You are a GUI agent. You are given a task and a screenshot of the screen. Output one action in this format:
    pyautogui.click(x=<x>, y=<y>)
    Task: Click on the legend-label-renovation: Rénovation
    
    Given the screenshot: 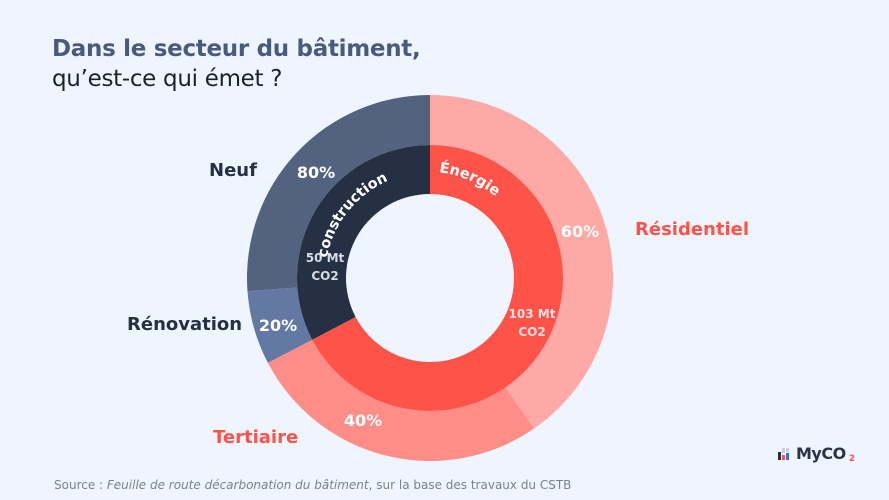 What is the action you would take?
    pyautogui.click(x=185, y=324)
    